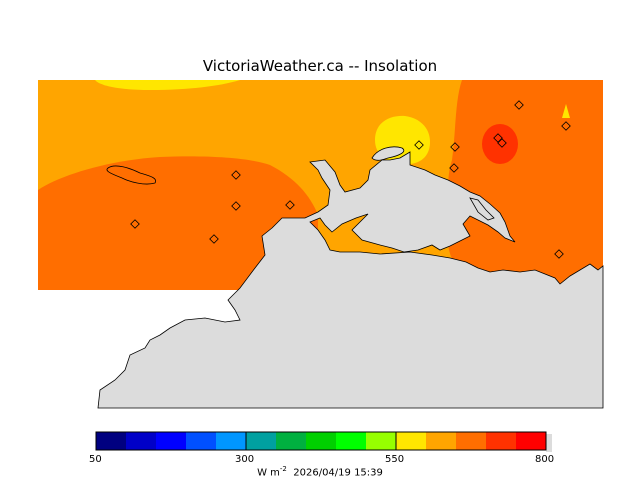  Describe the element at coordinates (545, 459) in the screenshot. I see `colorbar-tick-800: 800` at that location.